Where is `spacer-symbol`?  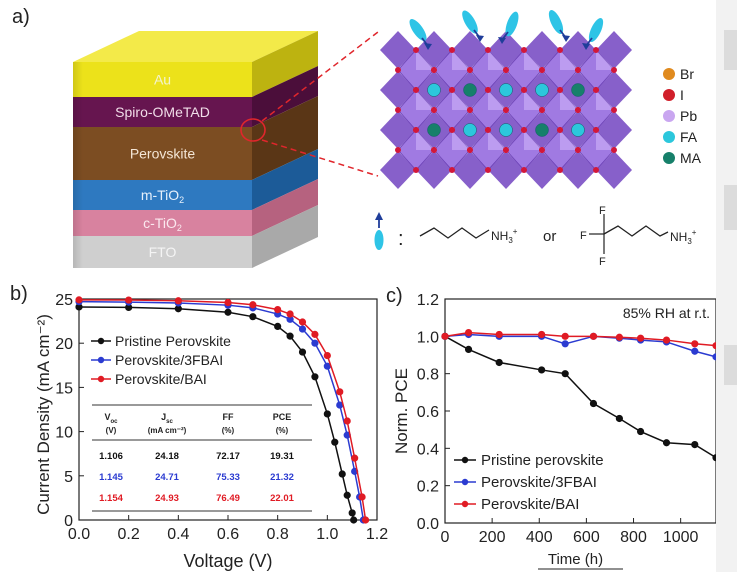 spacer-symbol is located at coordinates (379, 240).